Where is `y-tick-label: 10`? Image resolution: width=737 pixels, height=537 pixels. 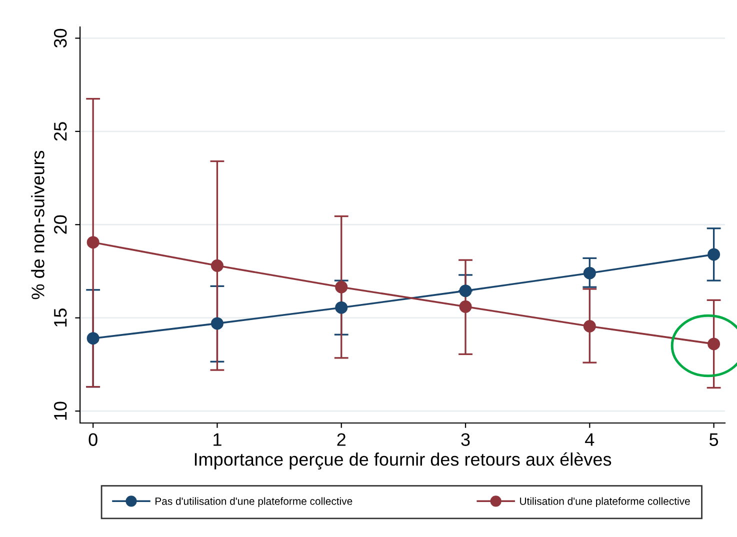 y-tick-label: 10 is located at coordinates (60, 411).